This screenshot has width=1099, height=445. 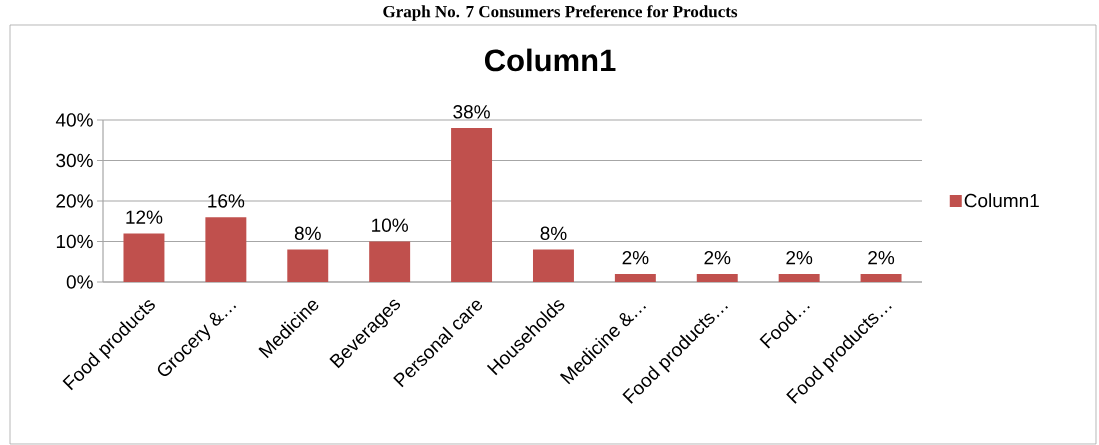 I want to click on chart-subtitle: Graph No. 7 Consumers Preference for Products, so click(x=560, y=13).